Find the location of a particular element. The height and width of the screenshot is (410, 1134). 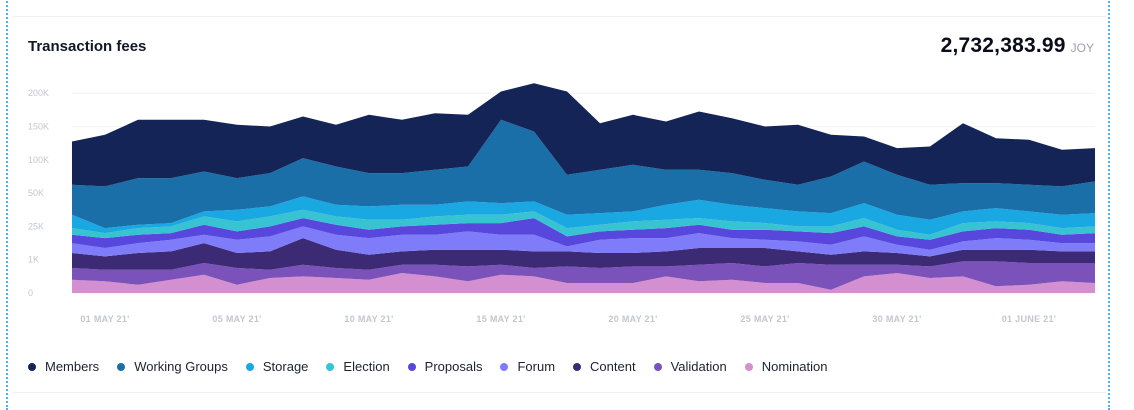

area-forum is located at coordinates (583, 241).